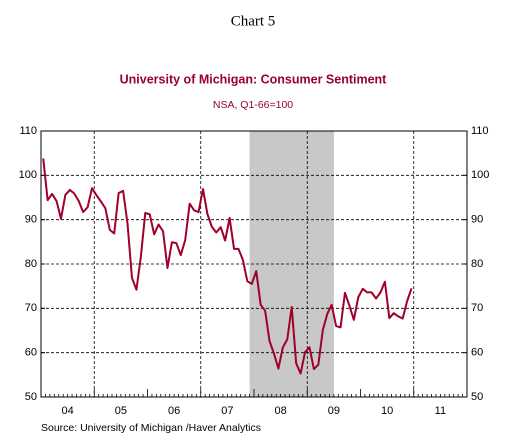 The height and width of the screenshot is (445, 506). Describe the element at coordinates (477, 220) in the screenshot. I see `y2-tick-label: 90` at that location.